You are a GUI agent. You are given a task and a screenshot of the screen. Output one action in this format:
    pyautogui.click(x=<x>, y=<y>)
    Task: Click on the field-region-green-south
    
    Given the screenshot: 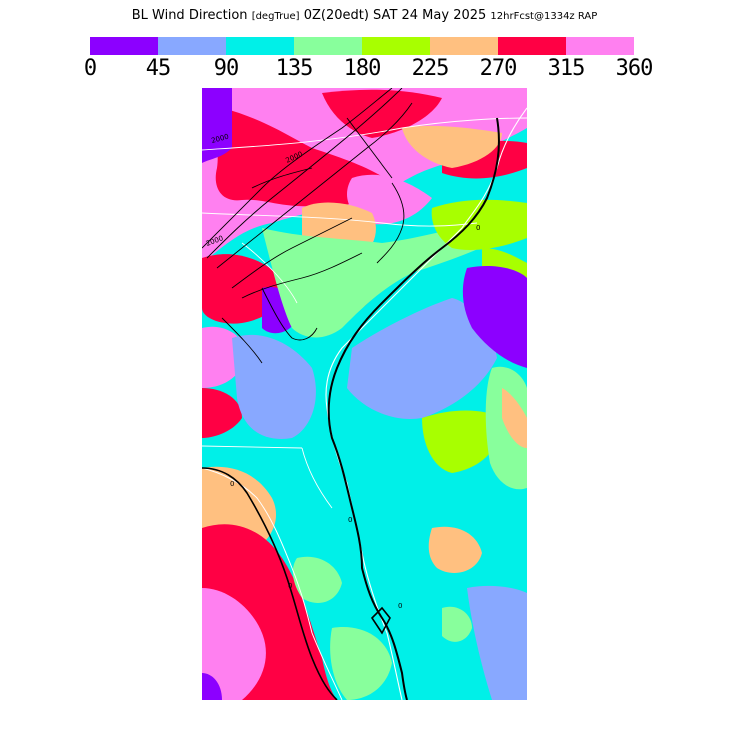 What is the action you would take?
    pyautogui.click(x=317, y=579)
    